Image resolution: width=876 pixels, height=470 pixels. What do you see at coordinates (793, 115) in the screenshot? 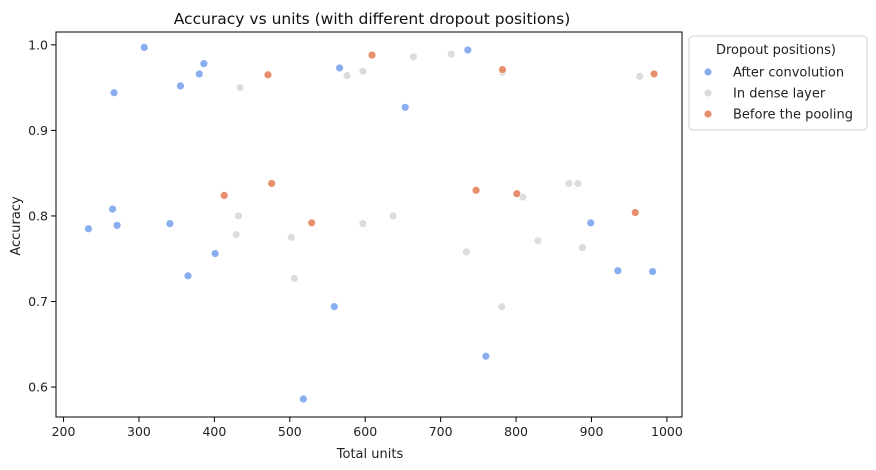
I see `legend-label: Before the pooling` at bounding box center [793, 115].